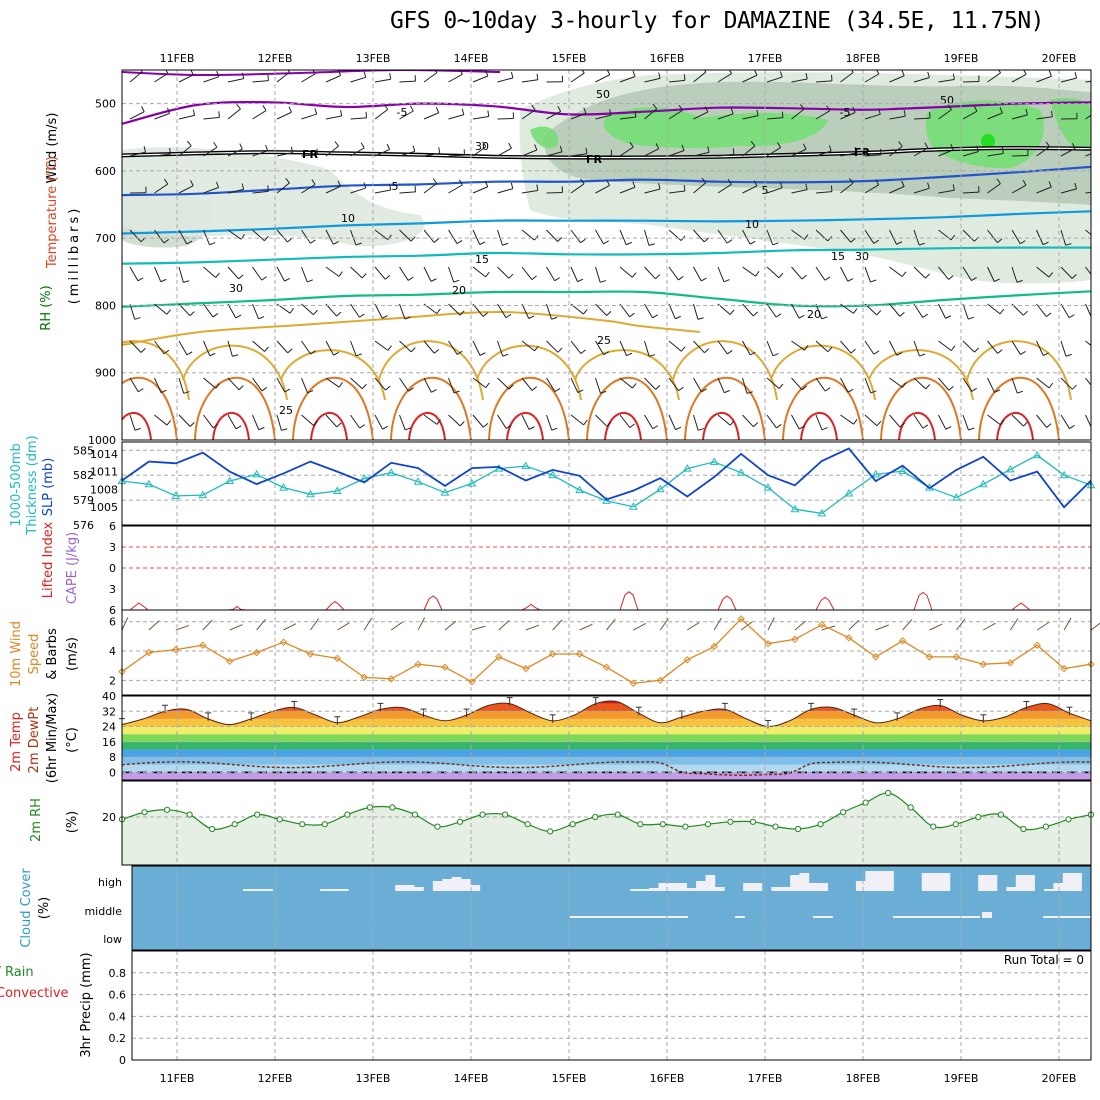 The width and height of the screenshot is (1100, 1100). What do you see at coordinates (177, 1078) in the screenshot?
I see `date-label-bottom: 11FEB` at bounding box center [177, 1078].